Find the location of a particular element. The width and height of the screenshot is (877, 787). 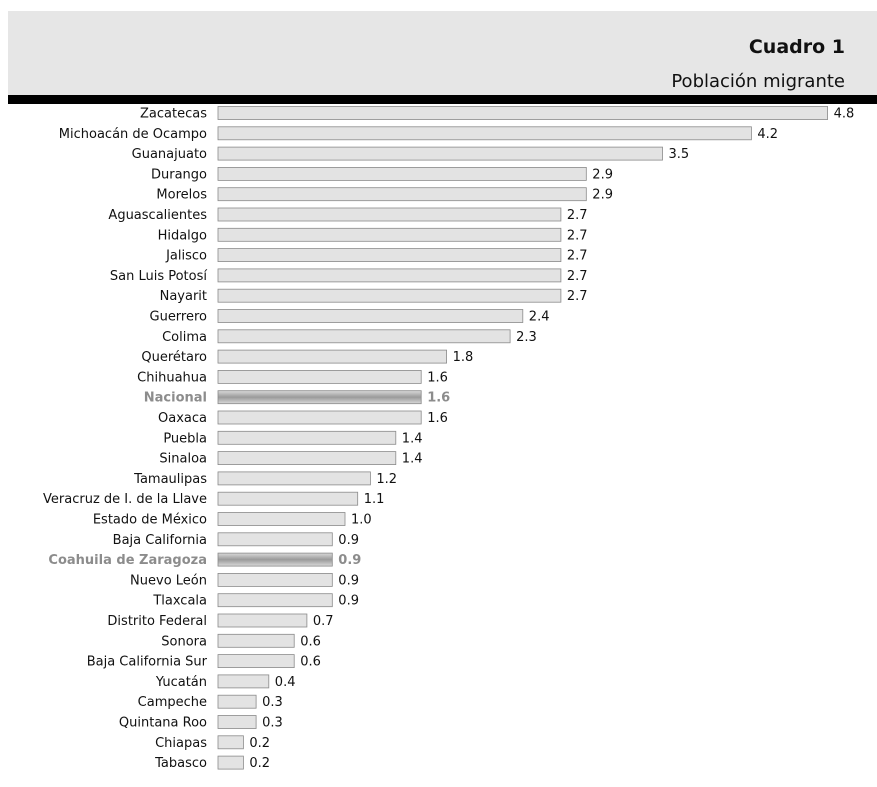

category-label: Morelos is located at coordinates (181, 195).